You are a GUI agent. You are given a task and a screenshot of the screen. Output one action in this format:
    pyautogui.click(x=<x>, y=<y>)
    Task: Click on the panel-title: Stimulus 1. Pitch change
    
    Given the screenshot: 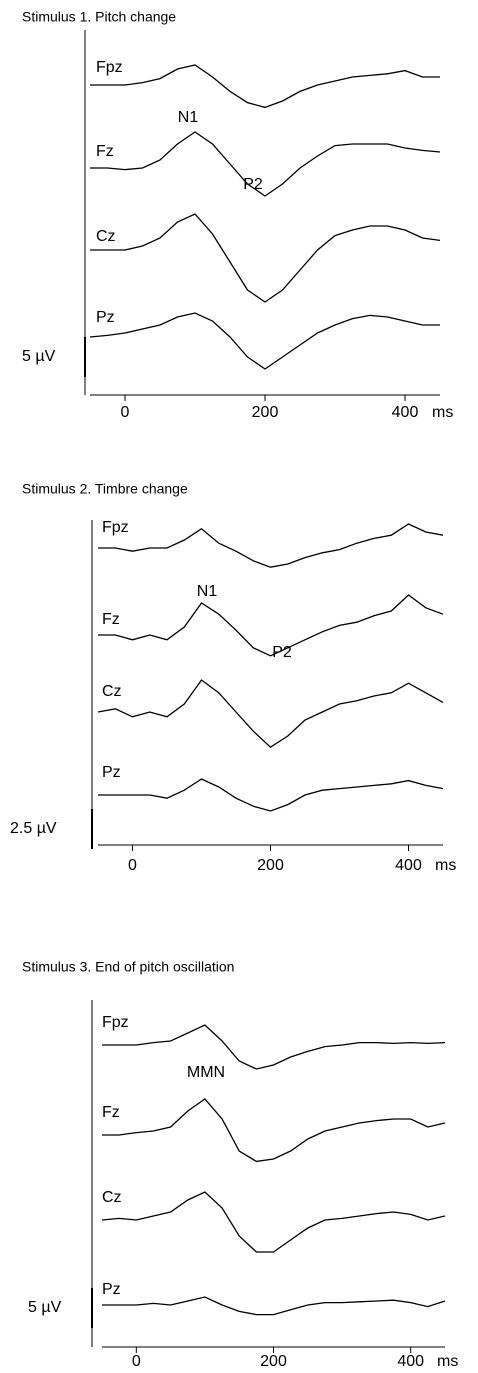 What is the action you would take?
    pyautogui.click(x=99, y=17)
    